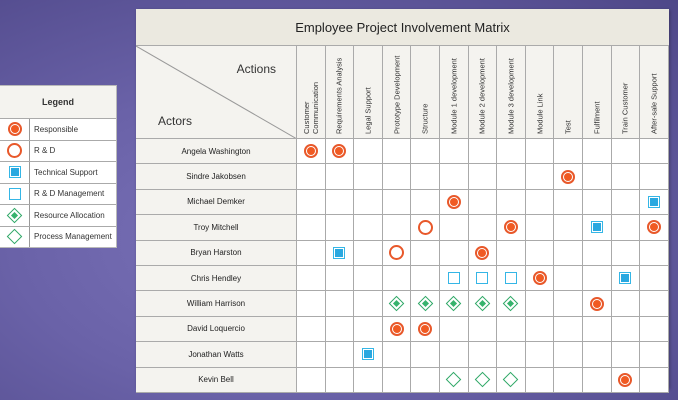 The width and height of the screenshot is (678, 400). I want to click on legend-item: Resource Allocation, so click(58, 216).